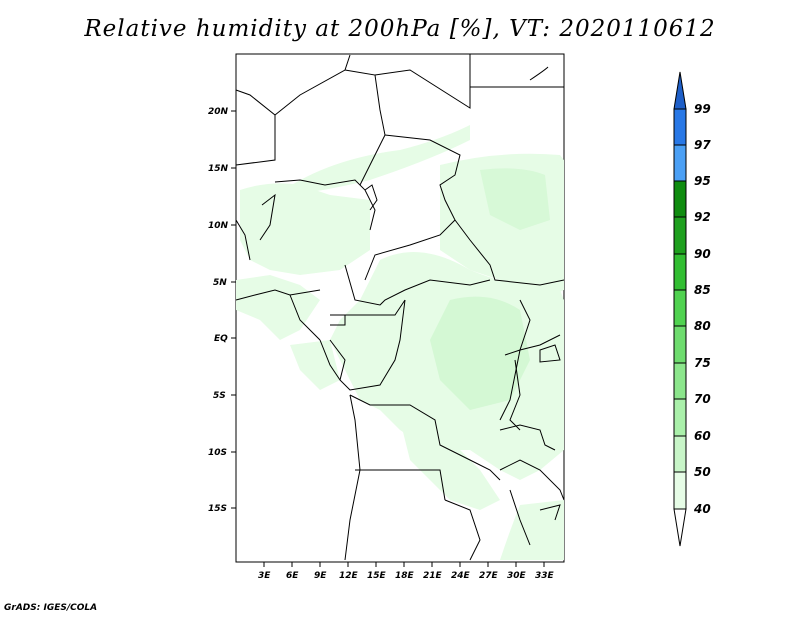  I want to click on lon-tick-label: 27E, so click(489, 576).